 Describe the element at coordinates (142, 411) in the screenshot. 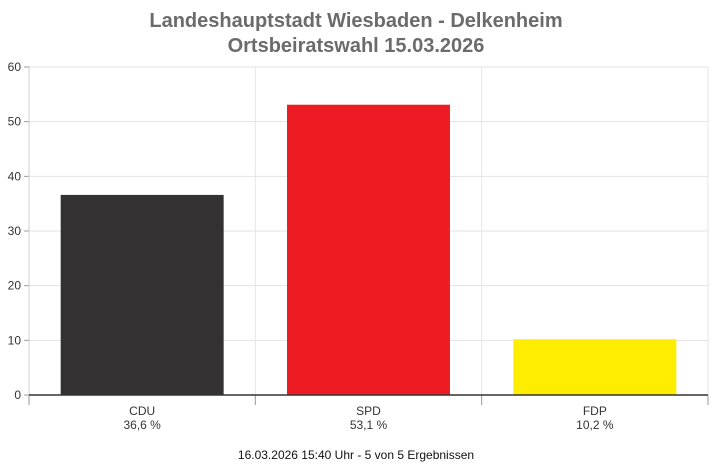

I see `x-tick-label: CDU` at that location.